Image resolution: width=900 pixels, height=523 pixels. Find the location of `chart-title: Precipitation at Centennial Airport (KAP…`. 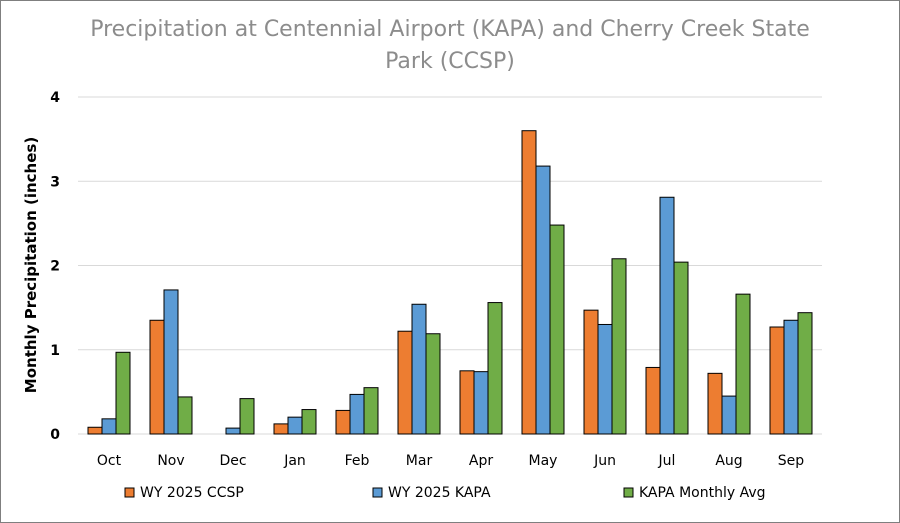

chart-title: Precipitation at Centennial Airport (KAP… is located at coordinates (450, 46).